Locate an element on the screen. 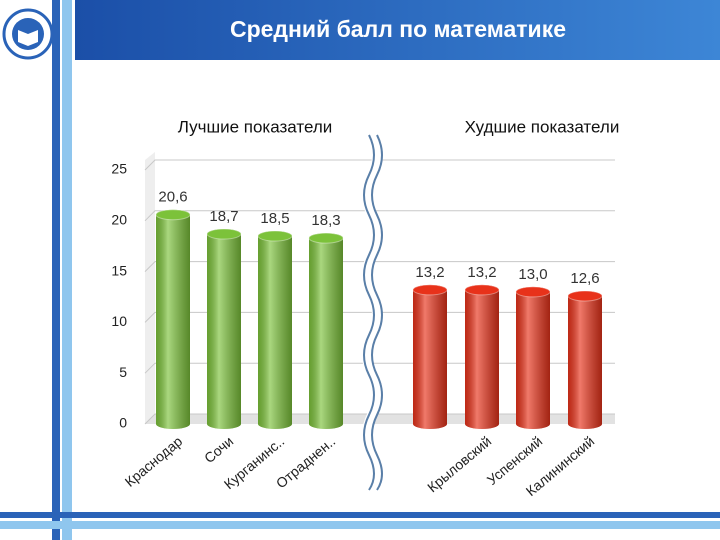 Image resolution: width=720 pixels, height=540 pixels. y-tick-label: 25 is located at coordinates (119, 169).